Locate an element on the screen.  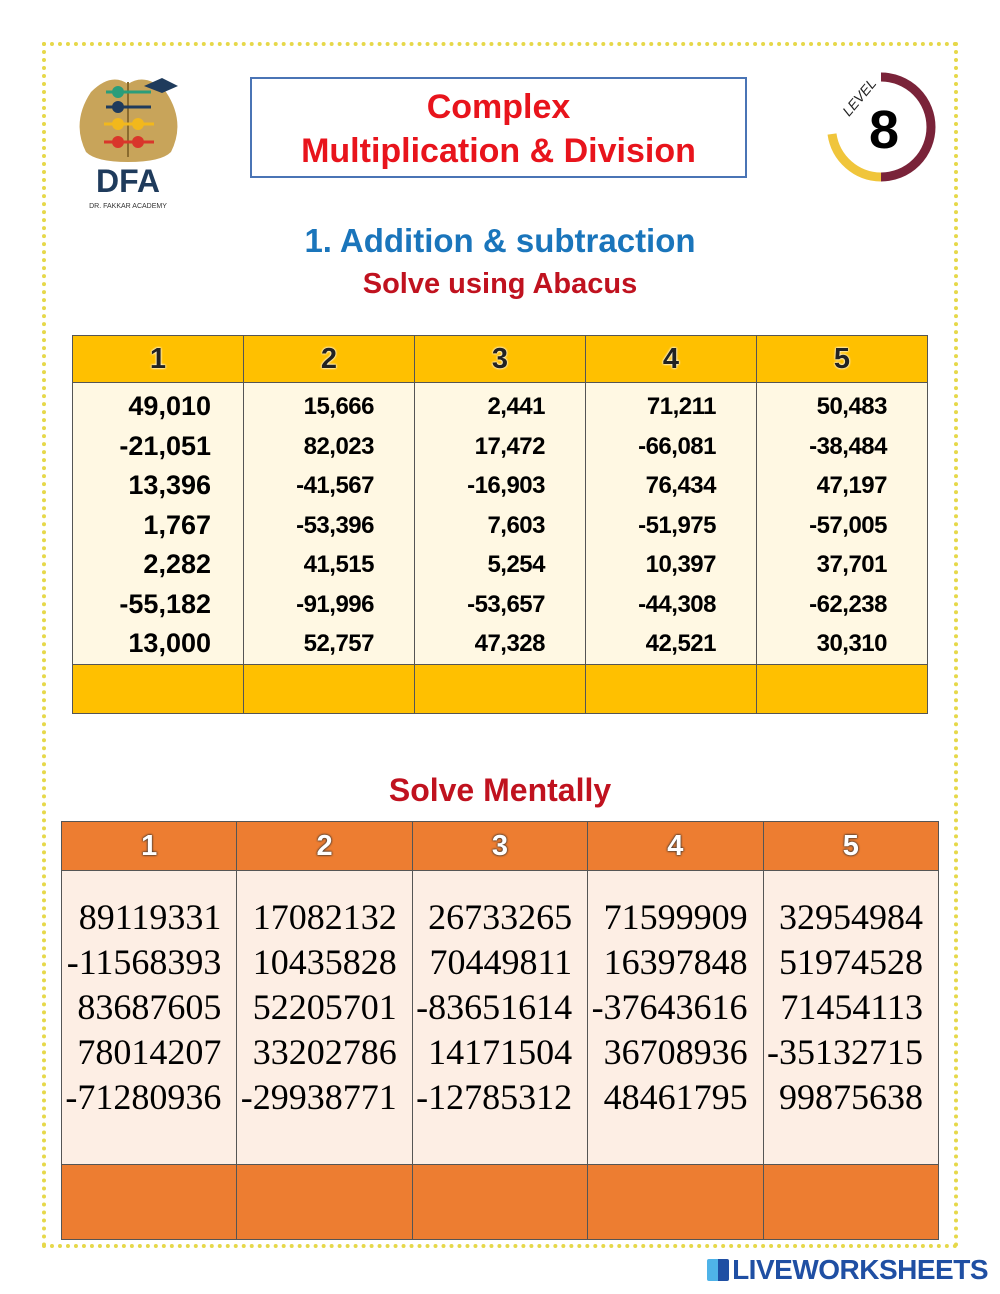
number-cell: -41,567 is located at coordinates (335, 485).